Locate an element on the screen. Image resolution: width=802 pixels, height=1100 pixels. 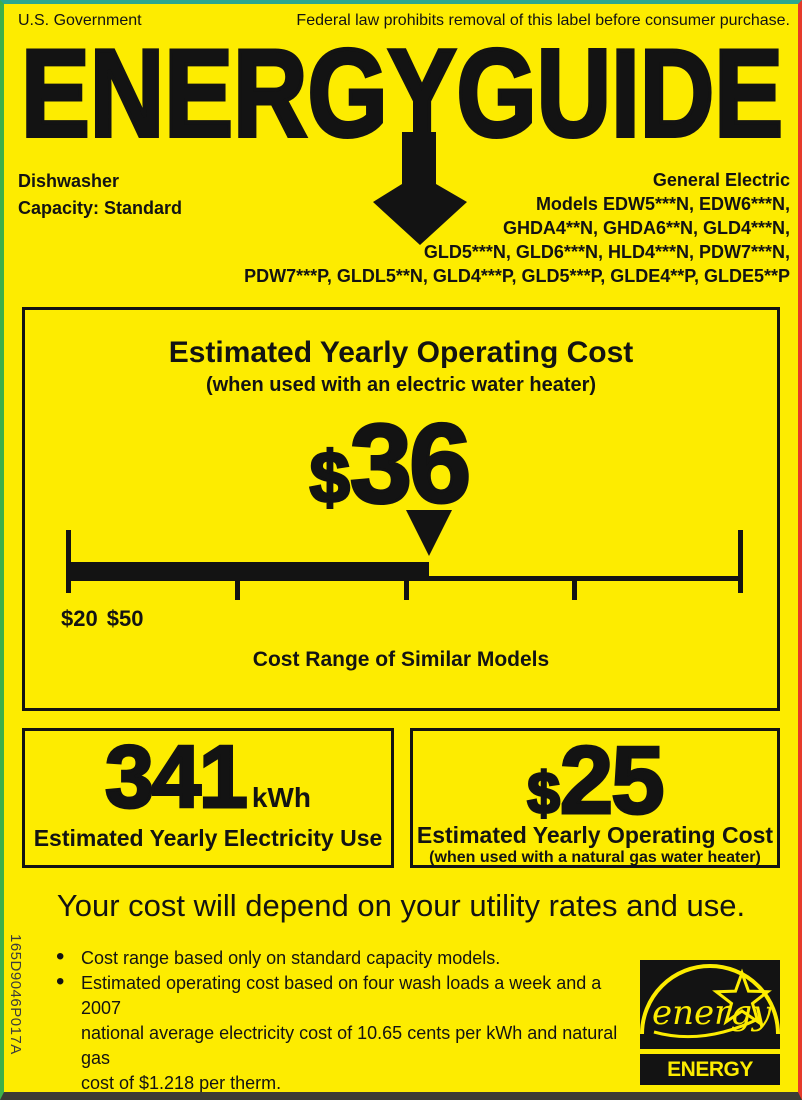
model-line: GHDA4**N, GHDA6**N, GLD4***N, is located at coordinates (646, 228).